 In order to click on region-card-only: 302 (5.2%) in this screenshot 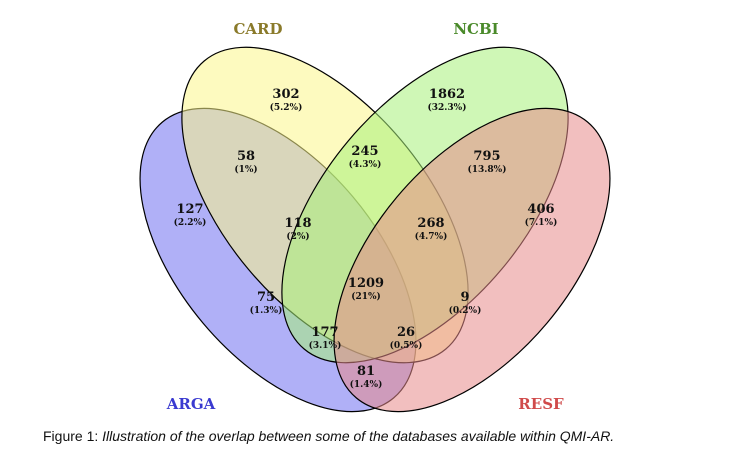, I will do `click(286, 100)`.